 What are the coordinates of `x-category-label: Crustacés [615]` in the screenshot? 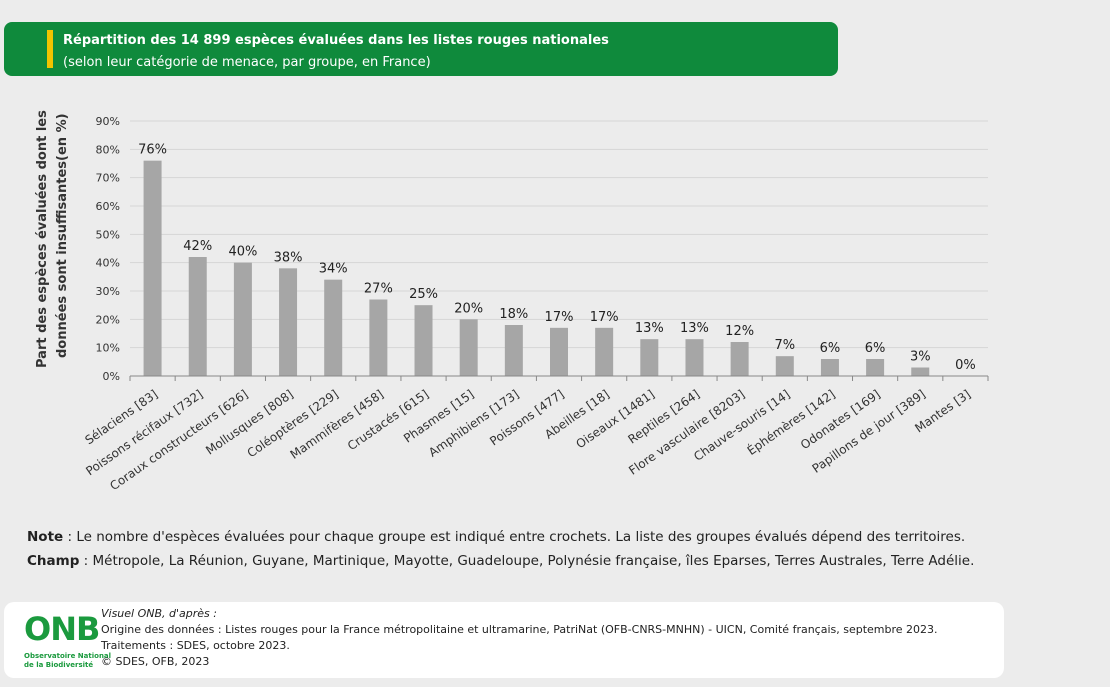 It's located at (388, 420).